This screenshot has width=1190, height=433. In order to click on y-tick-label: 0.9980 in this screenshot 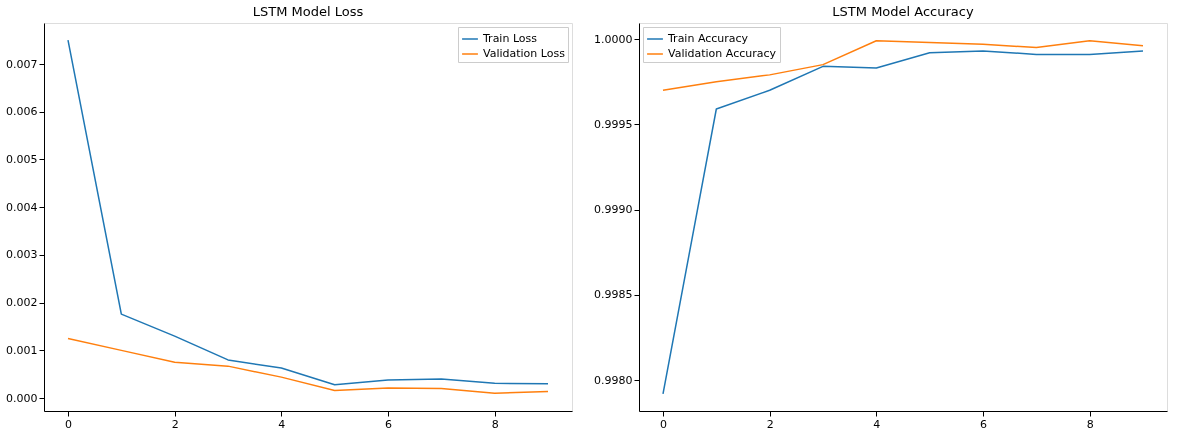, I will do `click(613, 380)`.